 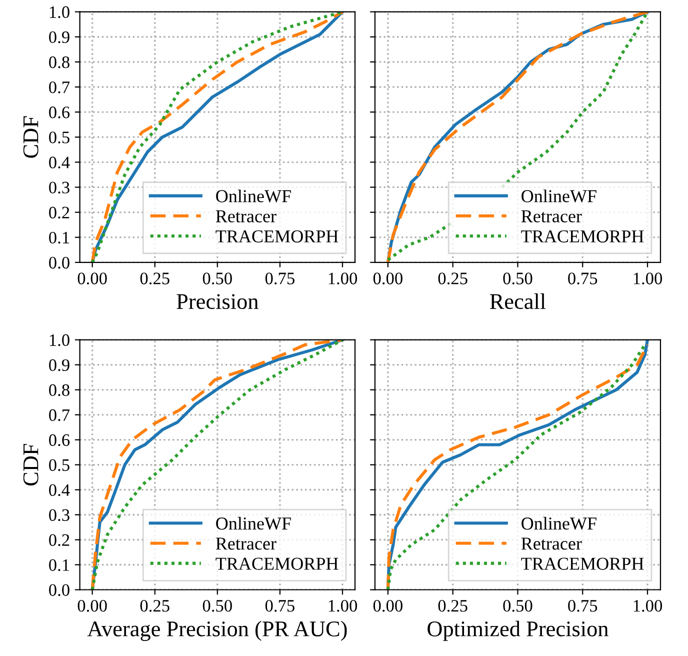 I want to click on x-axis-title: Average Precision (PR AUC), so click(x=217, y=630).